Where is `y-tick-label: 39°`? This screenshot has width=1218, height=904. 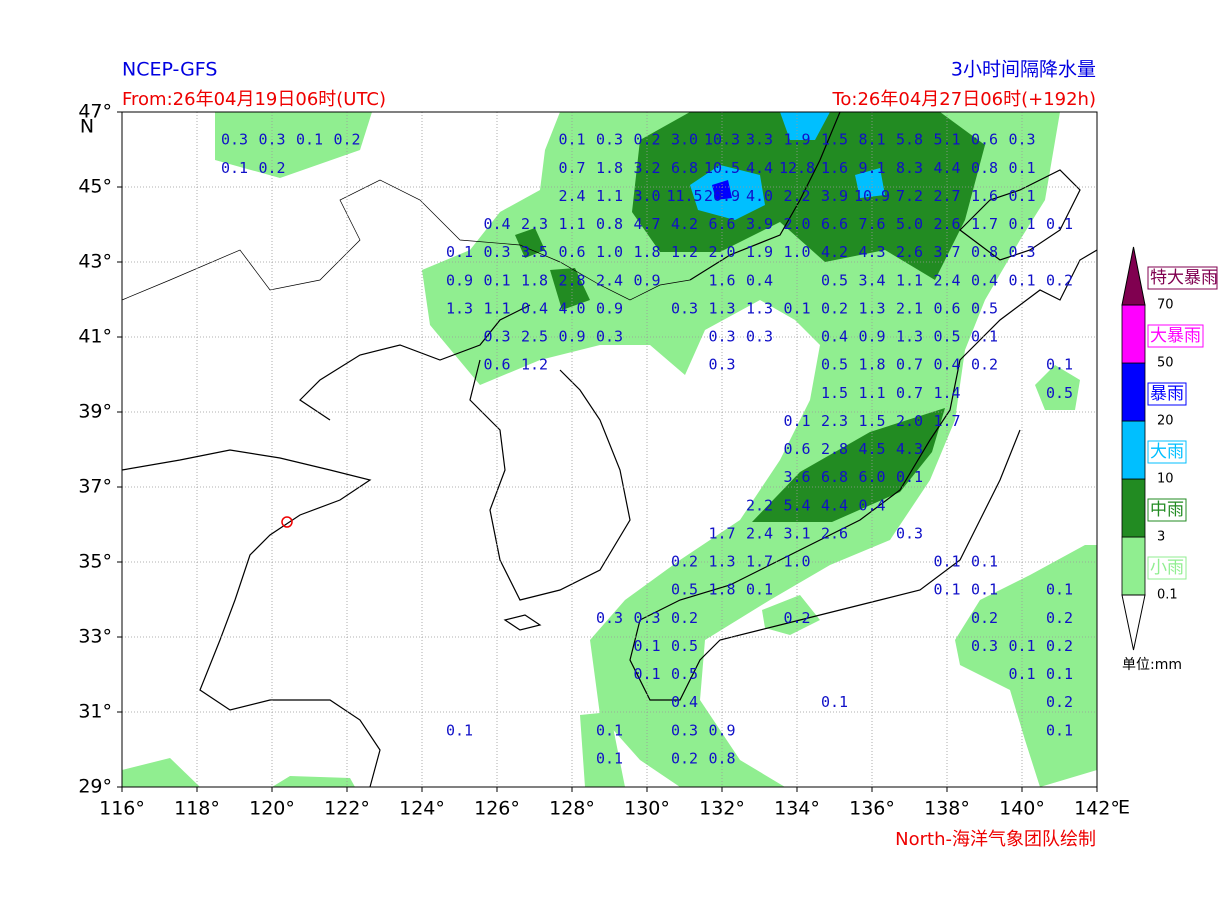 y-tick-label: 39° is located at coordinates (95, 412).